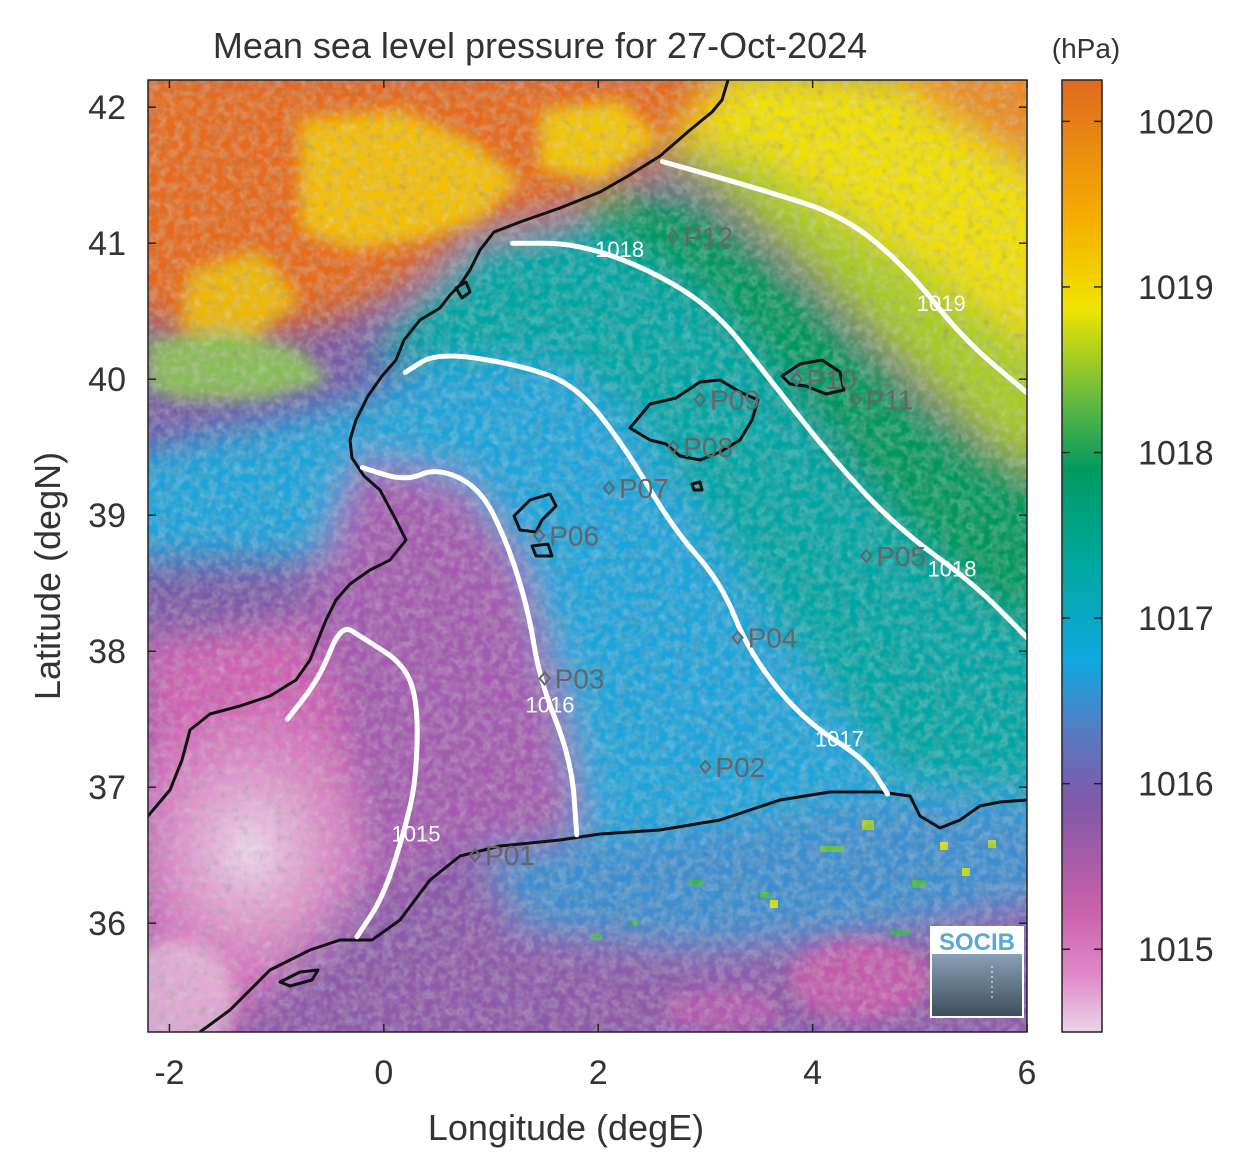 The image size is (1243, 1174). Describe the element at coordinates (540, 45) in the screenshot. I see `chart-title: Mean sea level pressure for 27-Oct-2024` at that location.